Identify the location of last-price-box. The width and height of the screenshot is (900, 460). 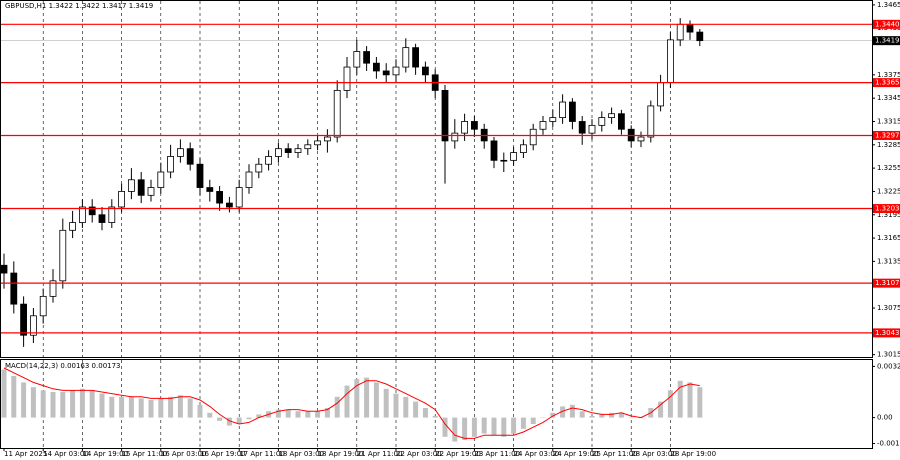
(886, 41).